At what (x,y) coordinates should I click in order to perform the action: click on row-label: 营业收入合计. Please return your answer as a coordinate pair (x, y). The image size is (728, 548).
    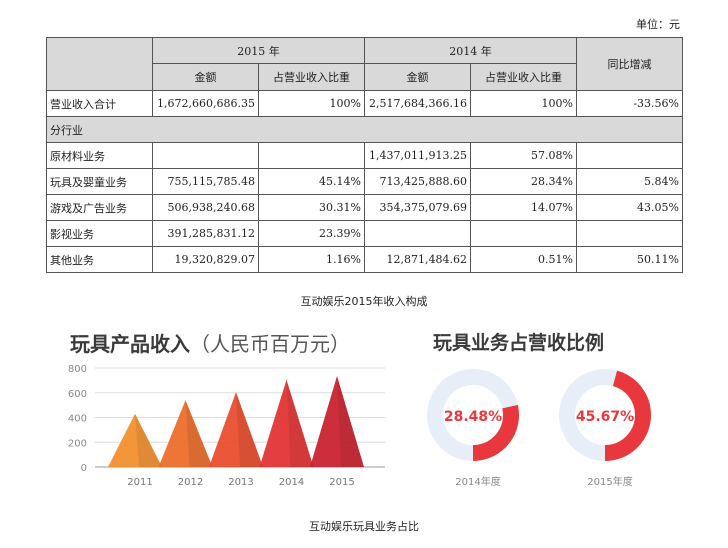
    Looking at the image, I should click on (99, 103).